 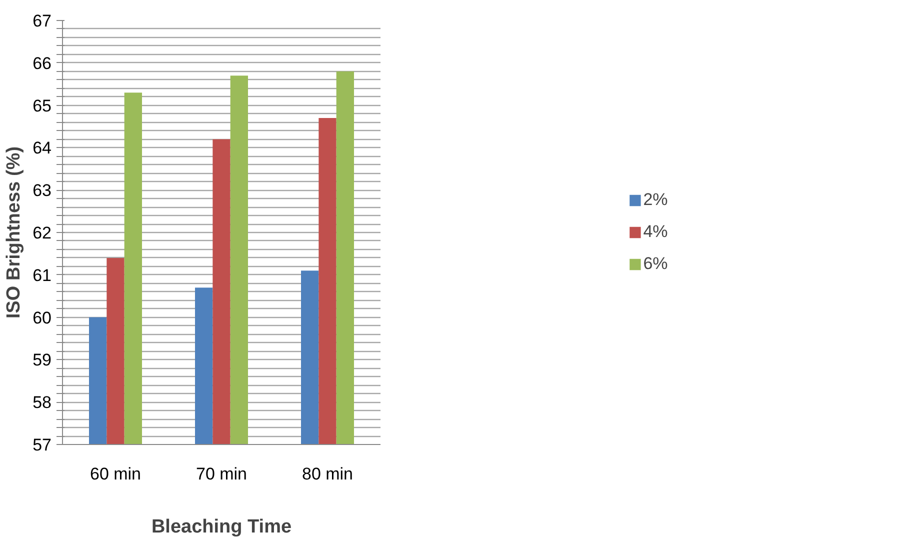 I want to click on legend-label: 2%, so click(x=655, y=200).